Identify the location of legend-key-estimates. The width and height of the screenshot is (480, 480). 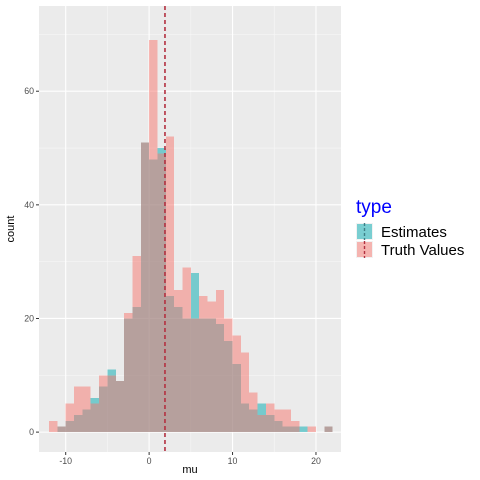
(364, 231).